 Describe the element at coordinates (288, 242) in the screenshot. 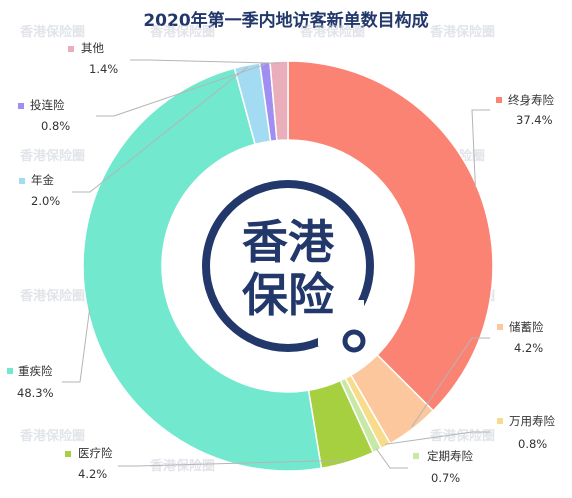

I see `logo-text-line1: 香港` at that location.